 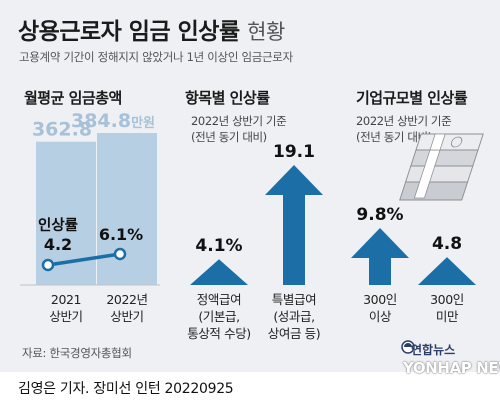 I want to click on section-title-by-size: 기업규모별 인상률, so click(x=412, y=98).